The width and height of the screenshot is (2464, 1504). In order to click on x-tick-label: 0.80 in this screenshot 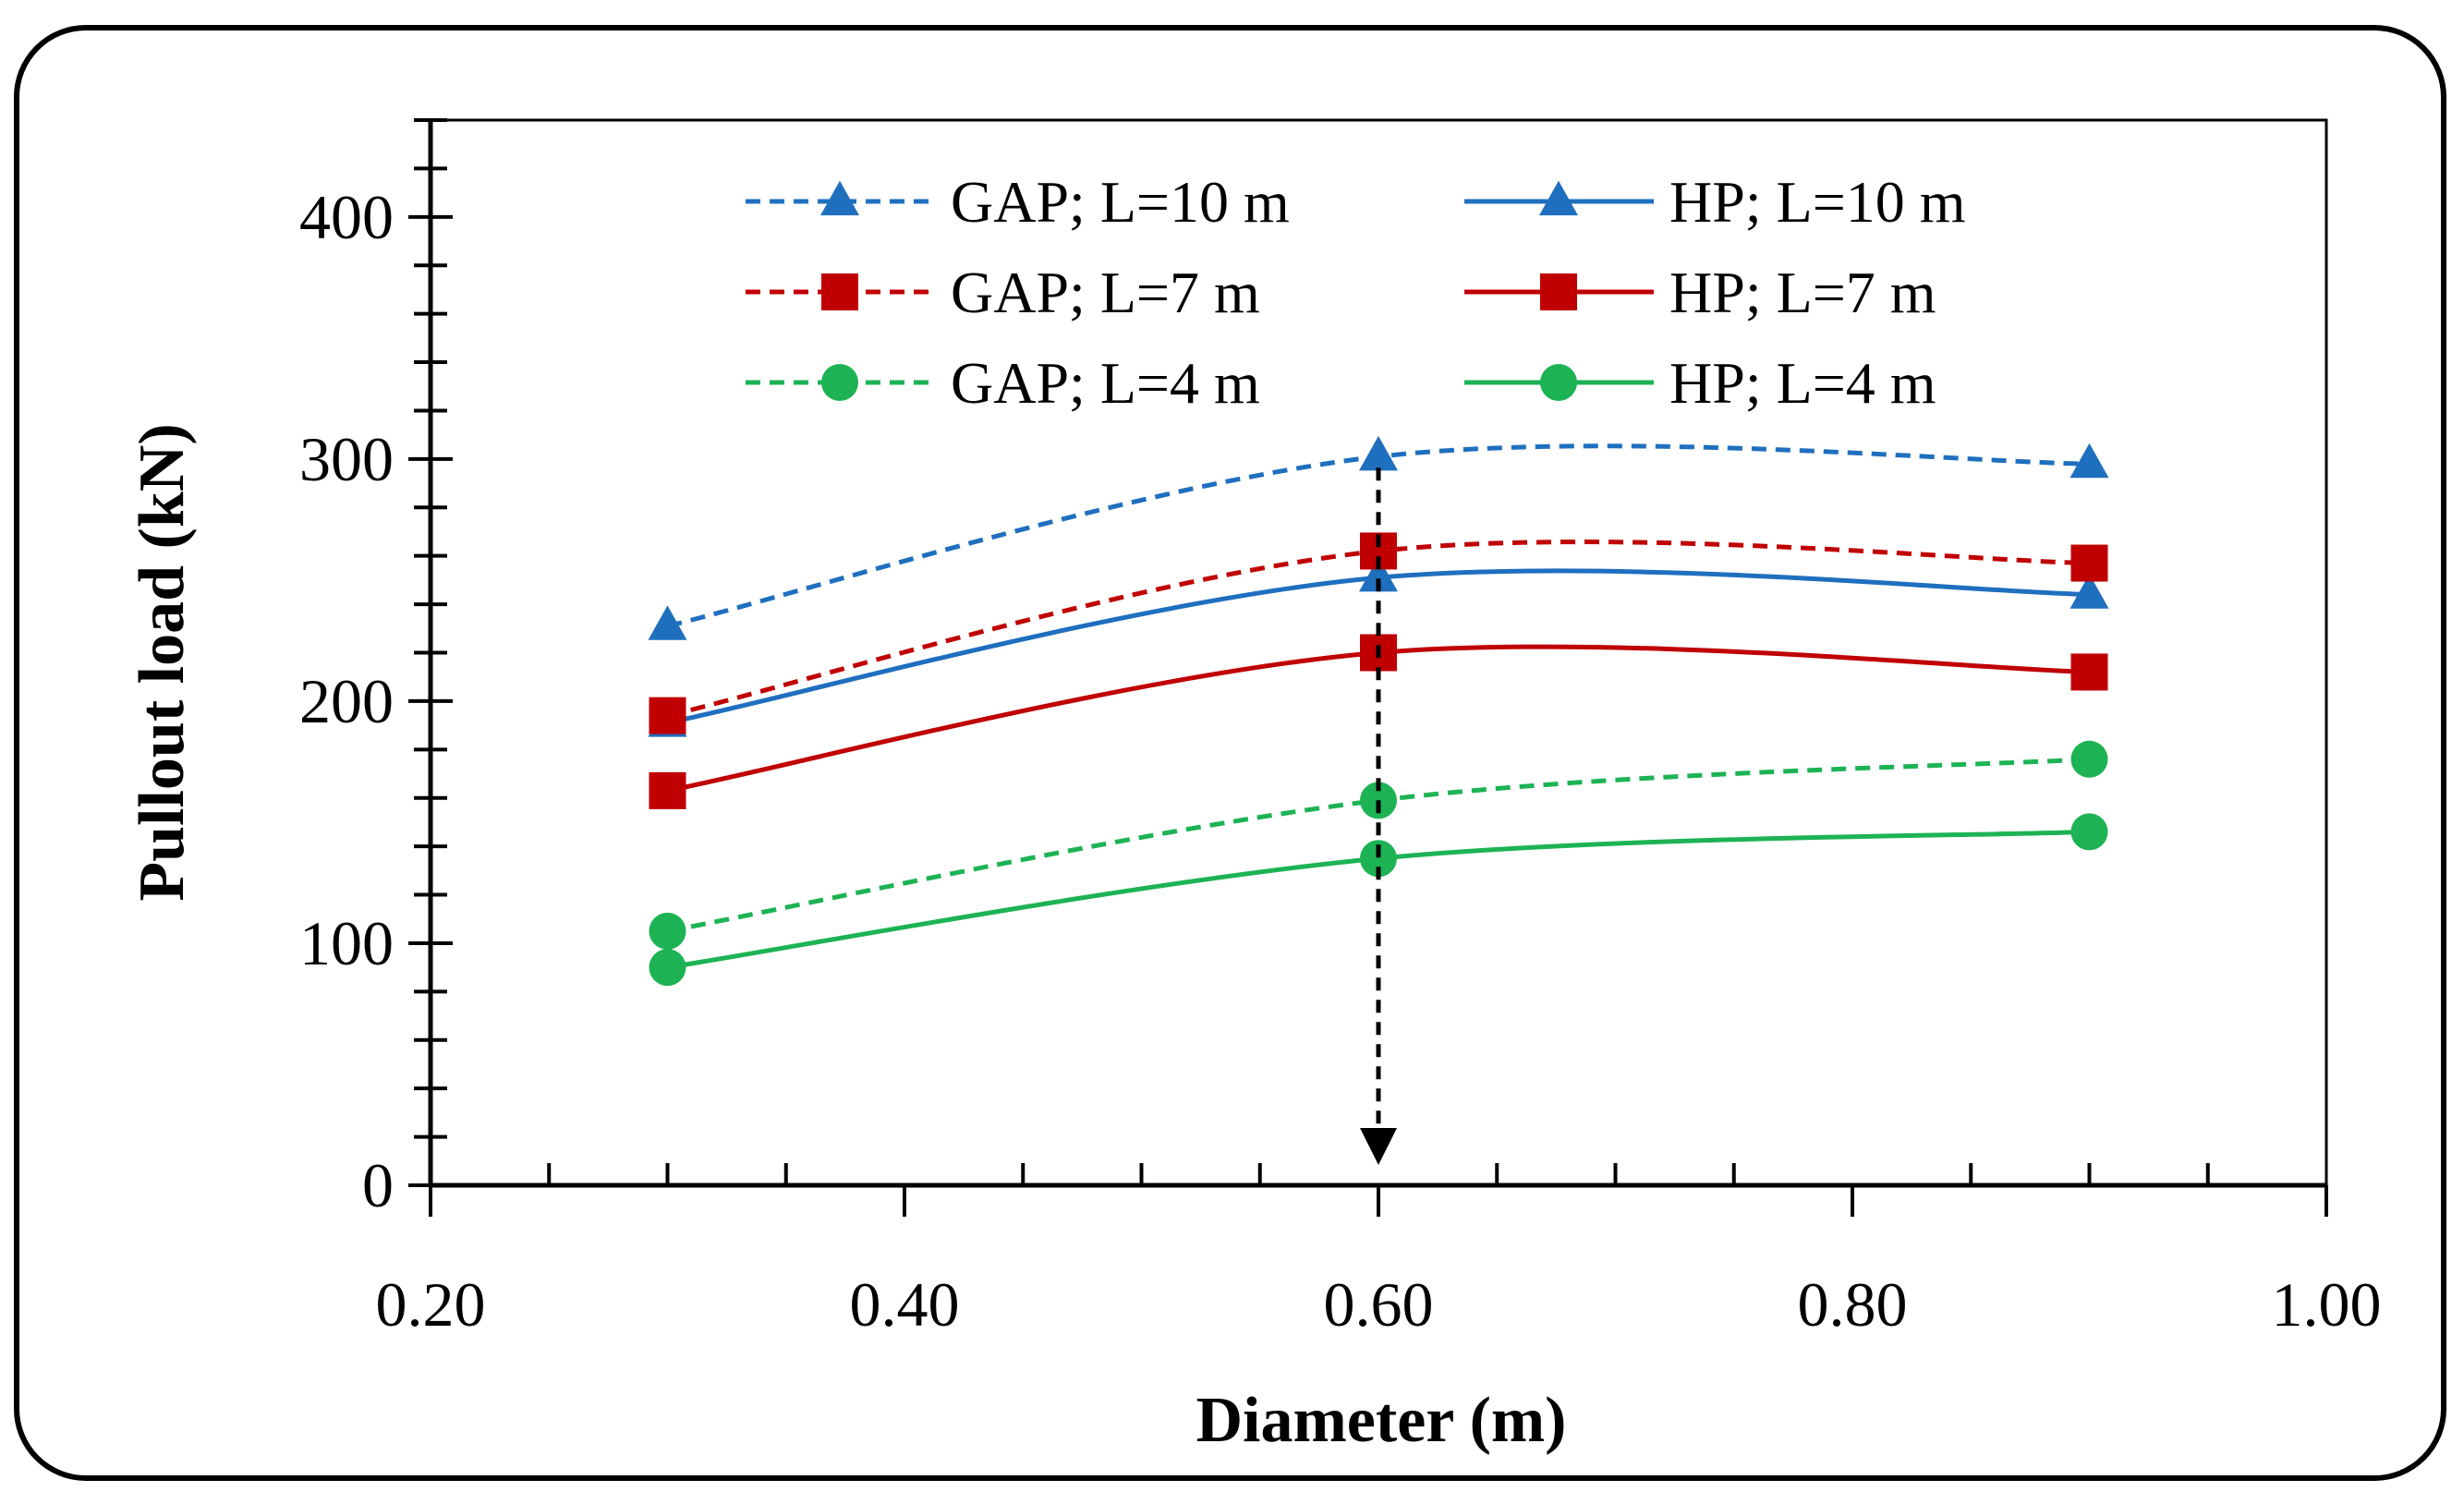, I will do `click(1853, 1304)`.